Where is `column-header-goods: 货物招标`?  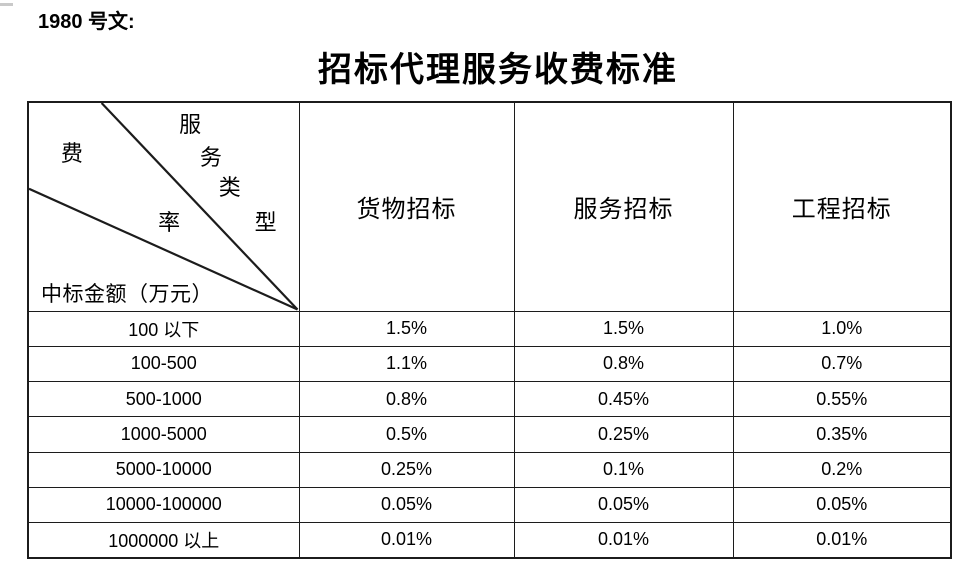
column-header-goods: 货物招标 is located at coordinates (406, 206).